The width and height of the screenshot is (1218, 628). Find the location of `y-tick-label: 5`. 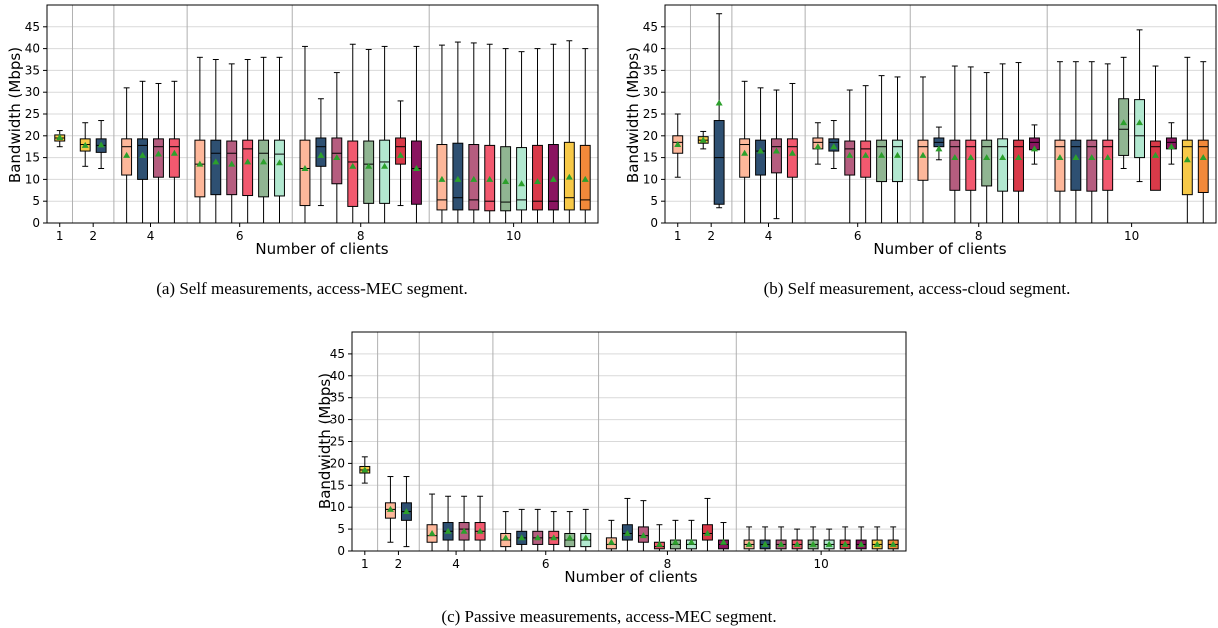

y-tick-label: 5 is located at coordinates (654, 201).